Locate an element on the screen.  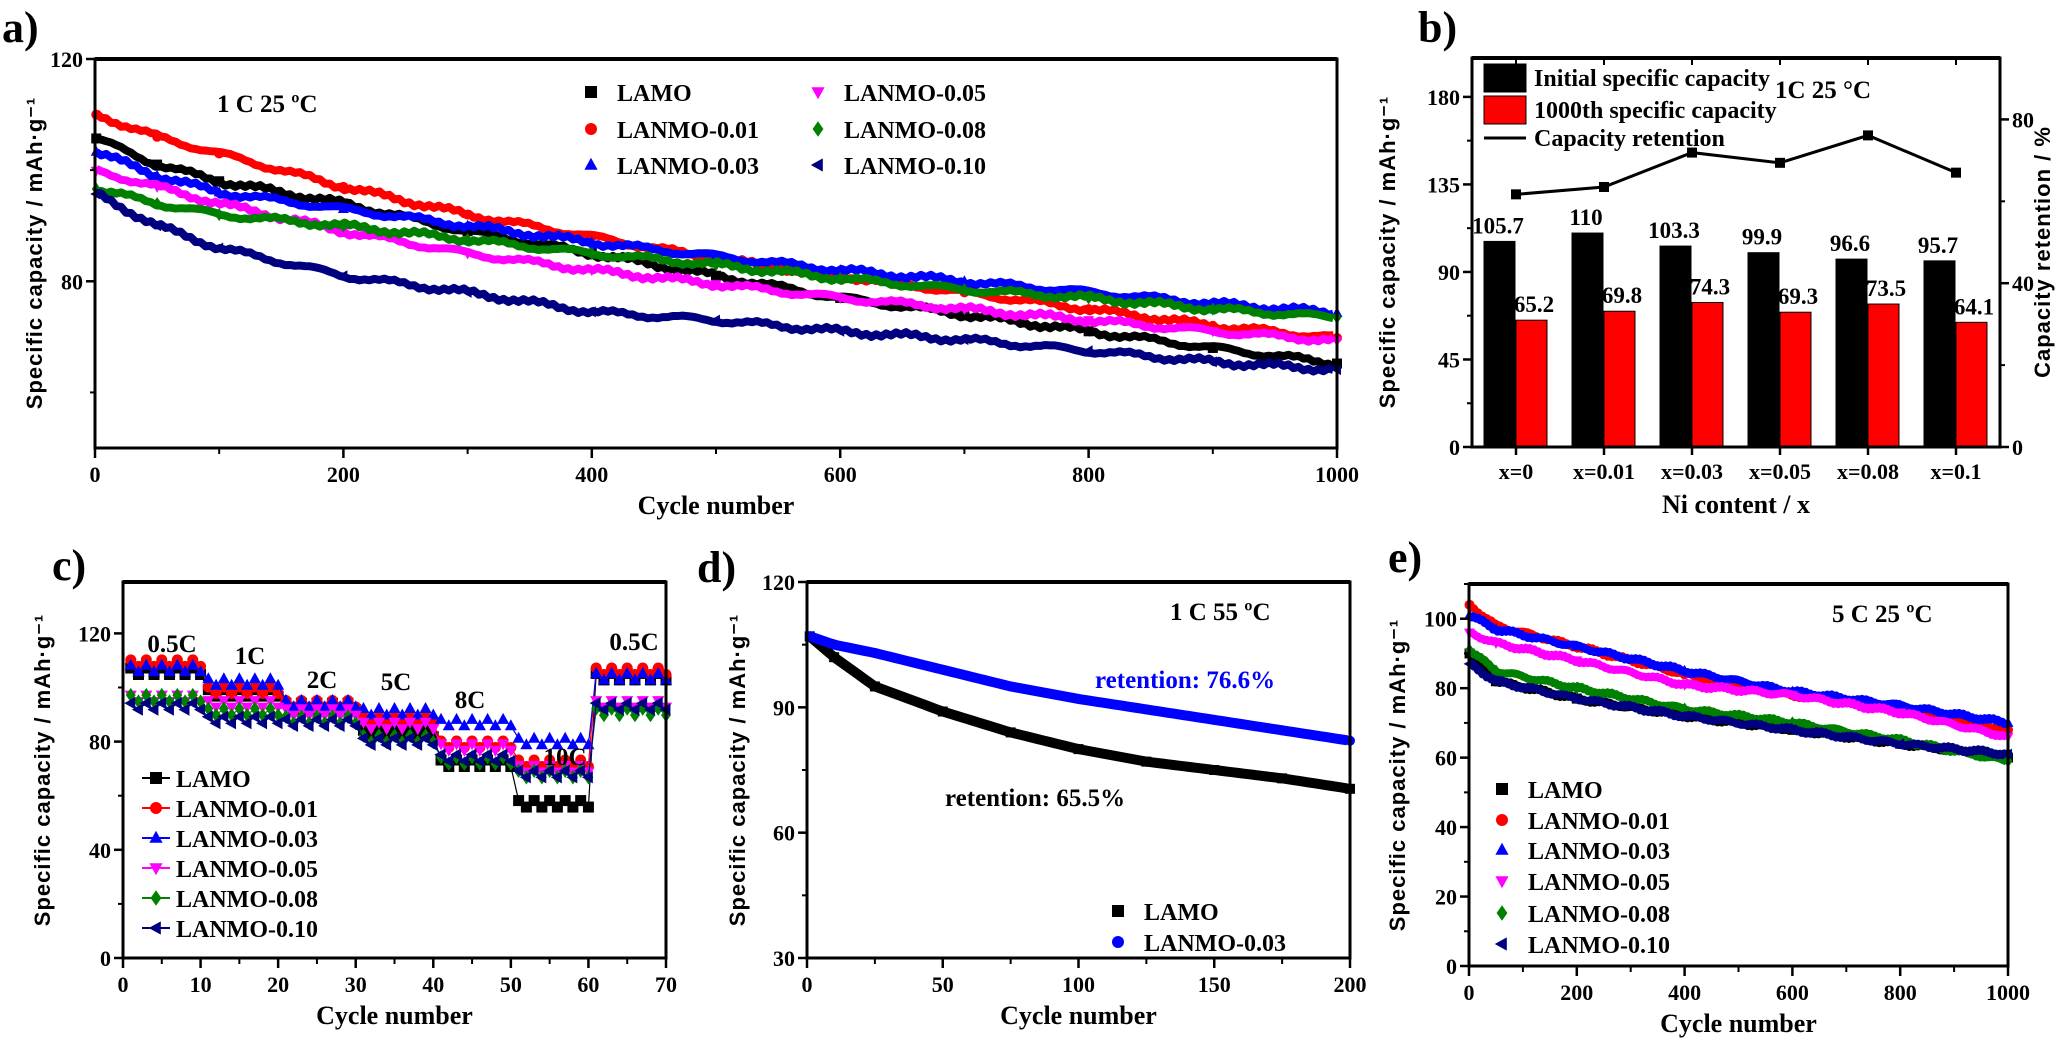
x-tick-label: 600 is located at coordinates (1792, 992).